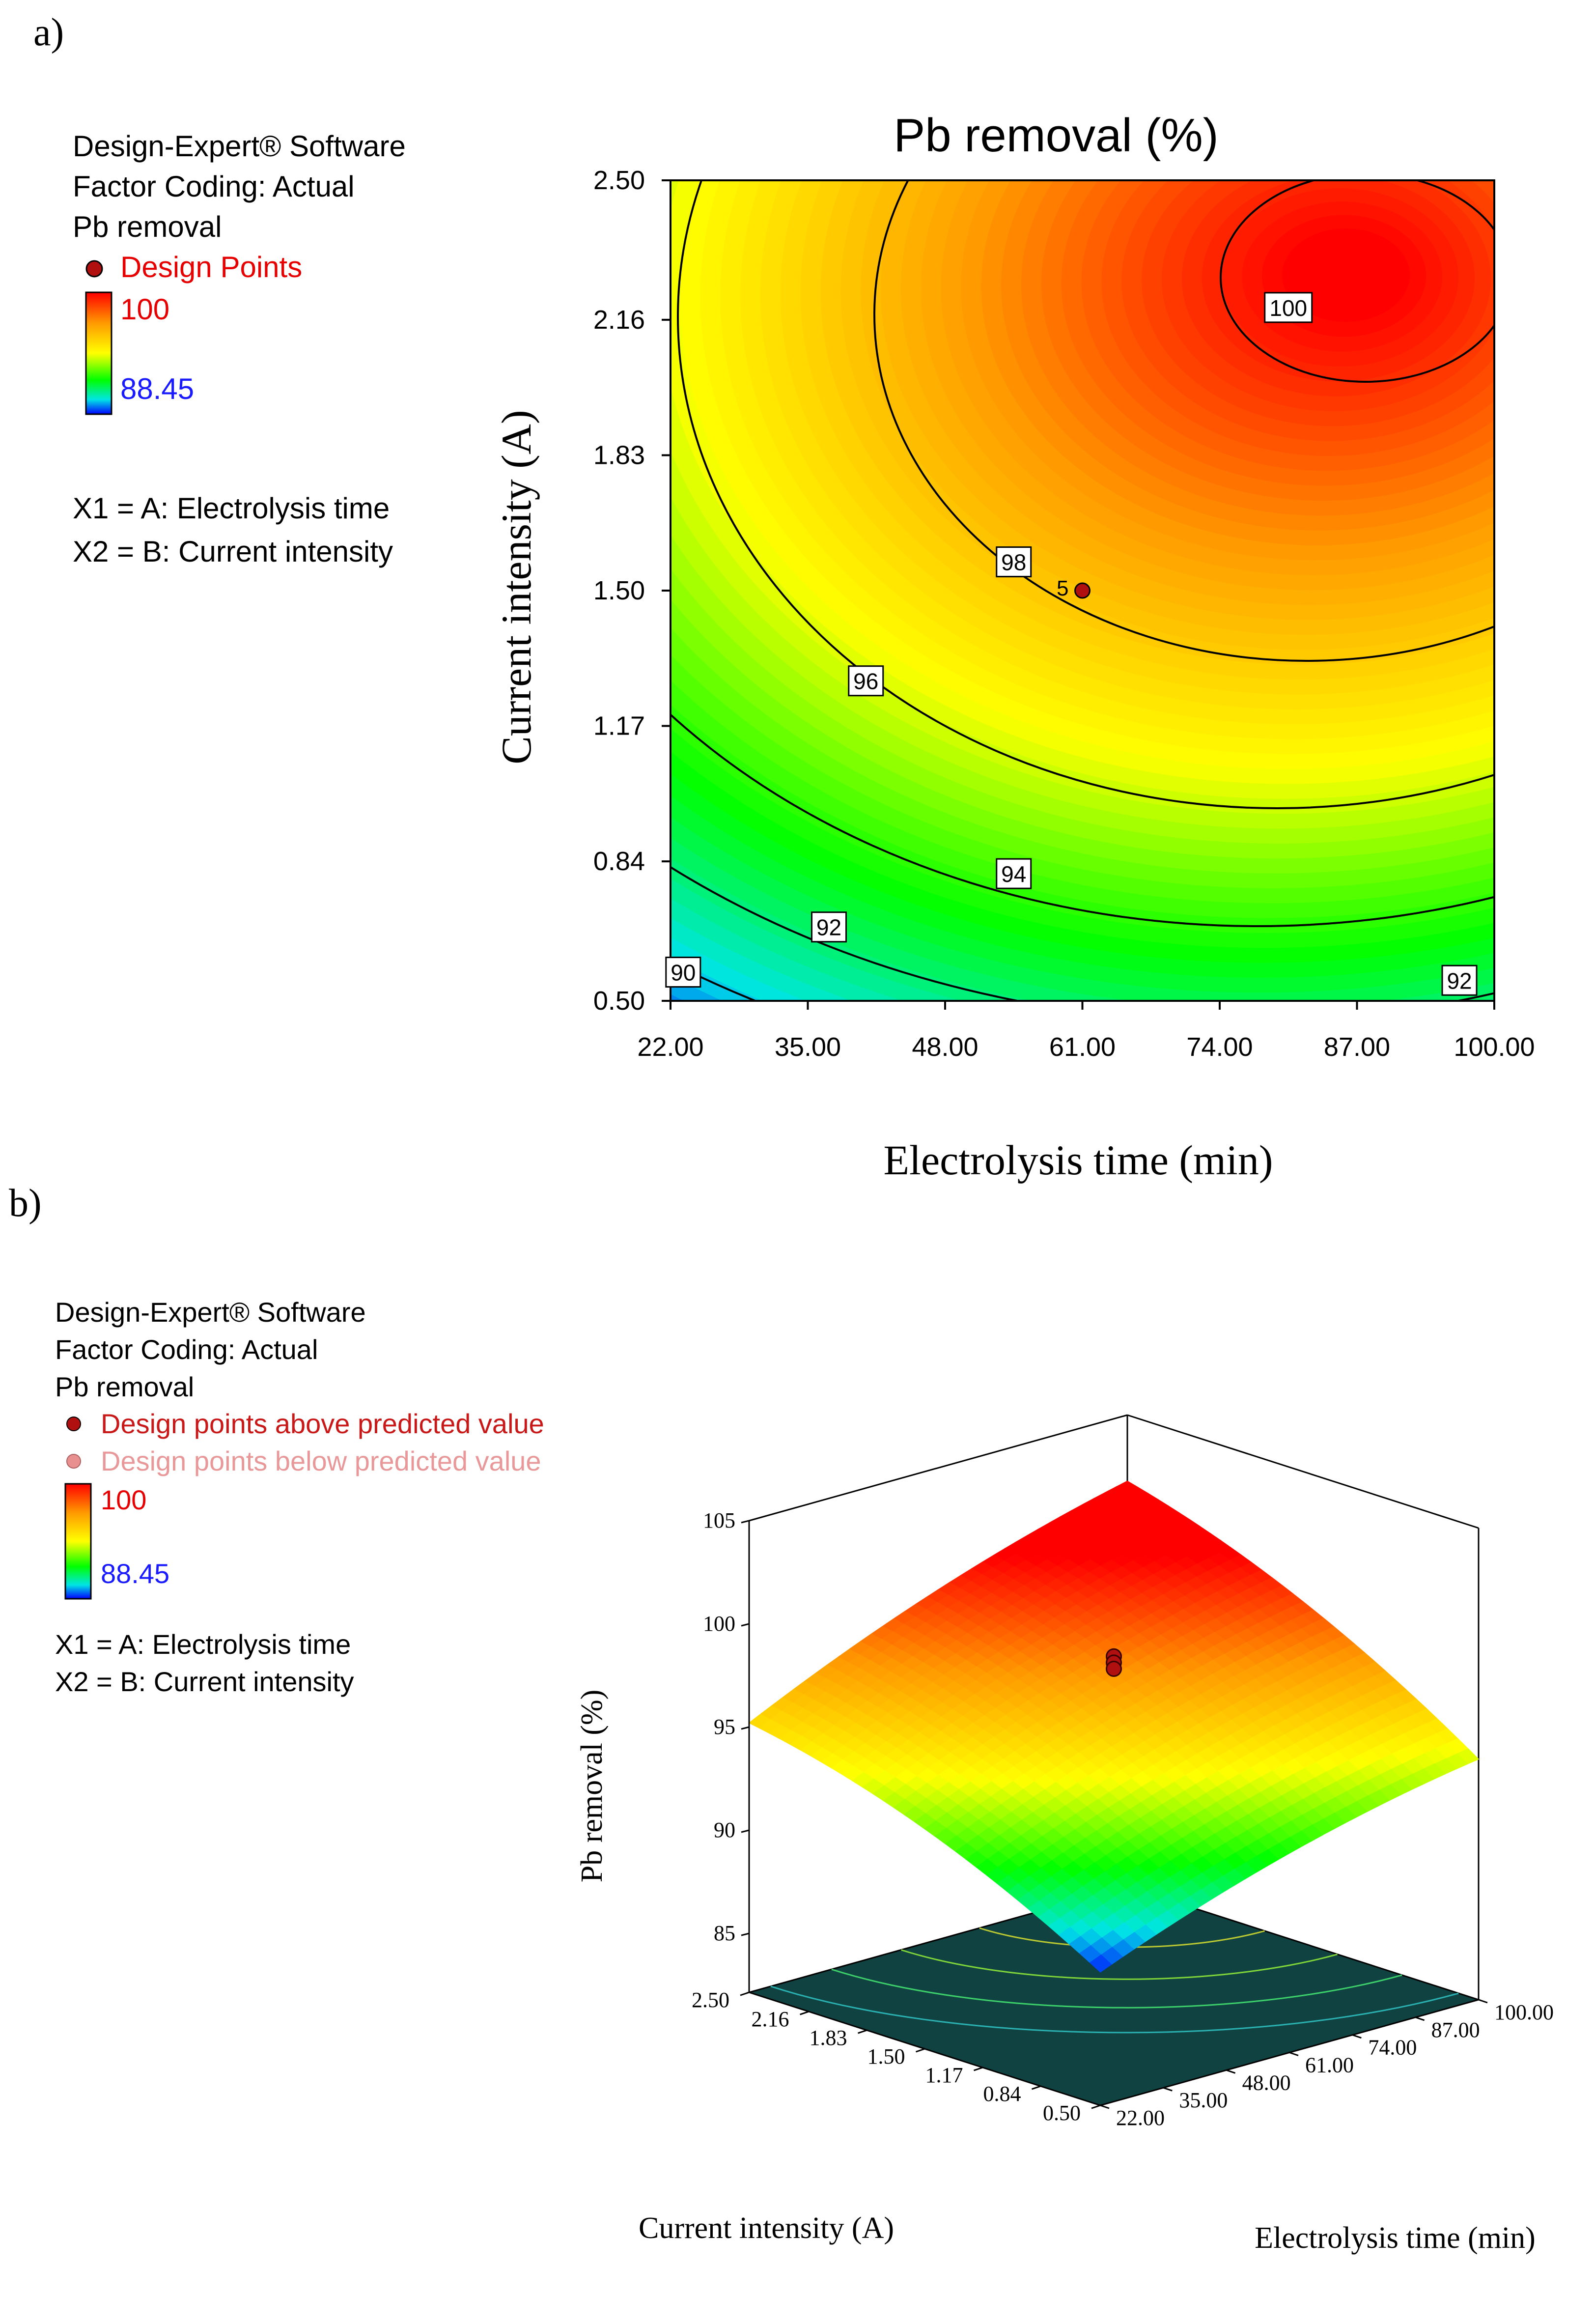 The width and height of the screenshot is (1594, 2324). I want to click on legend-b-colorbar, so click(78, 1541).